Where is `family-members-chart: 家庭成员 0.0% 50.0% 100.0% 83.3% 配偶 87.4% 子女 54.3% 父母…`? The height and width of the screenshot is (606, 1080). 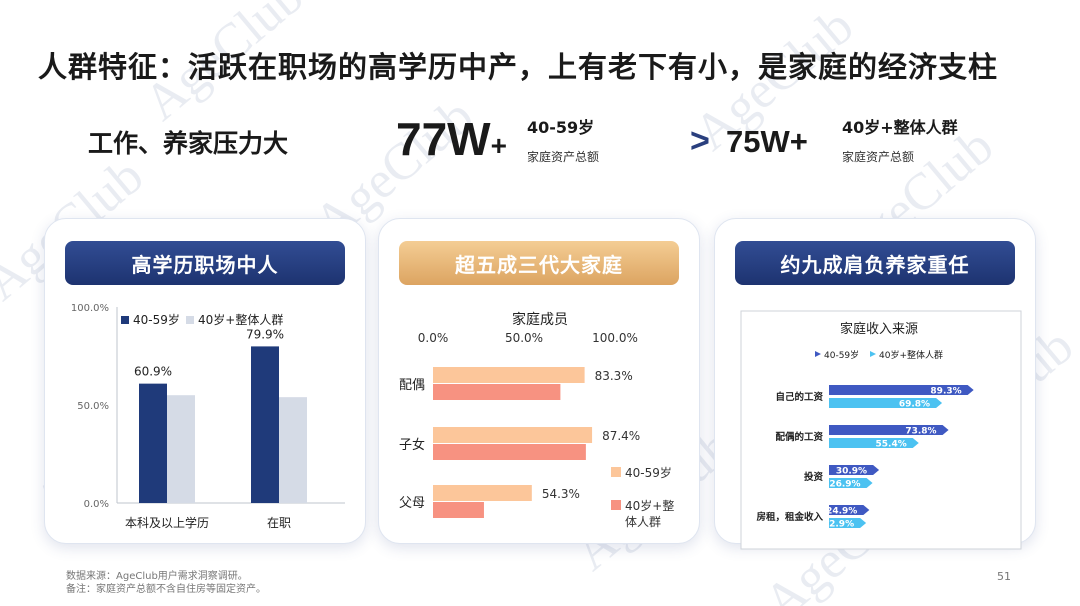
family-members-chart: 家庭成员 0.0% 50.0% 100.0% 83.3% 配偶 87.4% 子女 54.3% 父母… is located at coordinates (536, 420).